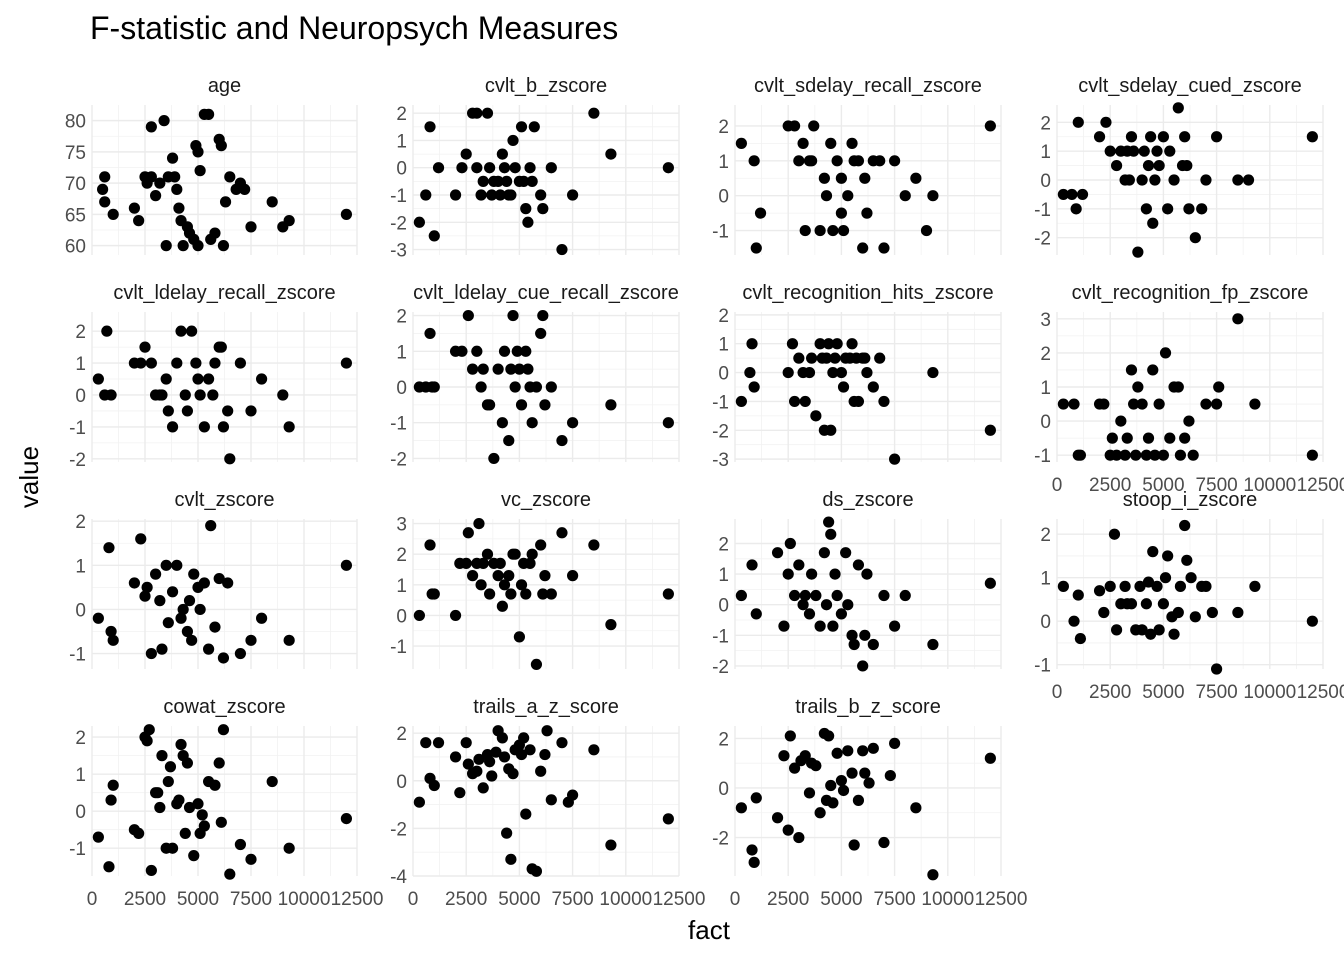 The image size is (1344, 960). What do you see at coordinates (224, 707) in the screenshot?
I see `facet-strip-label: cowat_zscore` at bounding box center [224, 707].